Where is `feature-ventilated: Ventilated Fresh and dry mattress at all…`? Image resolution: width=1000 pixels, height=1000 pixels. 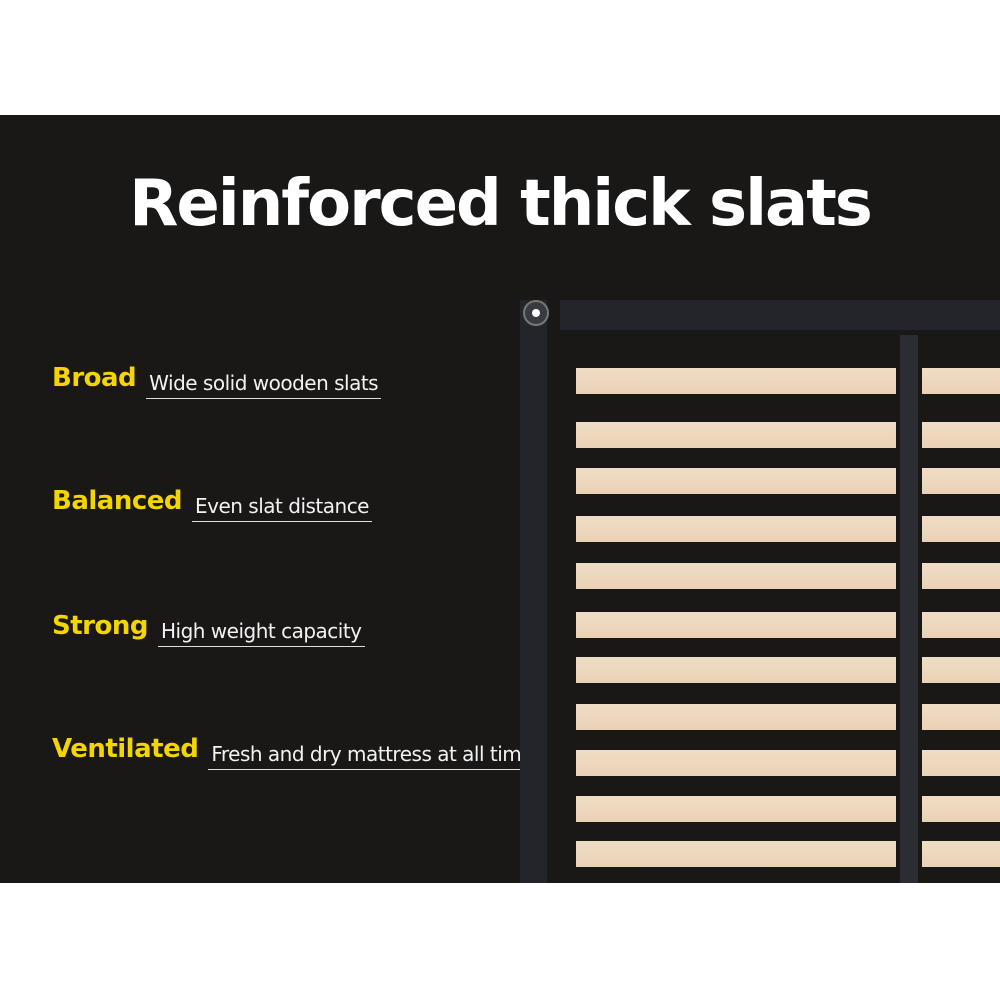
feature-ventilated: Ventilated Fresh and dry mattress at all… is located at coordinates (299, 752).